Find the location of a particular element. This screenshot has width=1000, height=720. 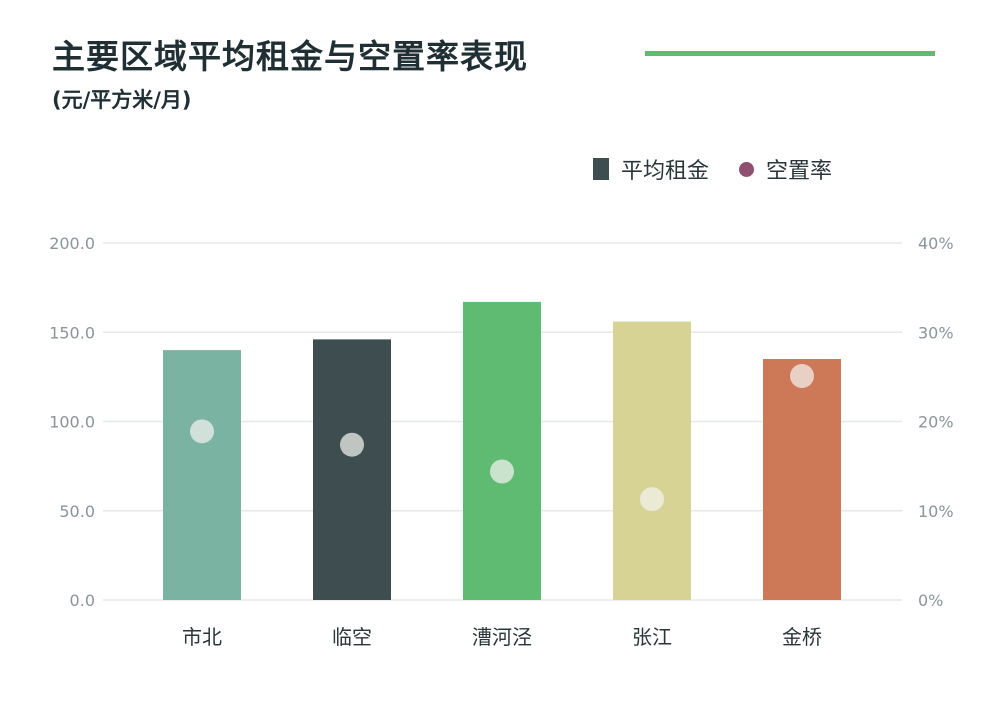

title-accent-rule is located at coordinates (790, 53).